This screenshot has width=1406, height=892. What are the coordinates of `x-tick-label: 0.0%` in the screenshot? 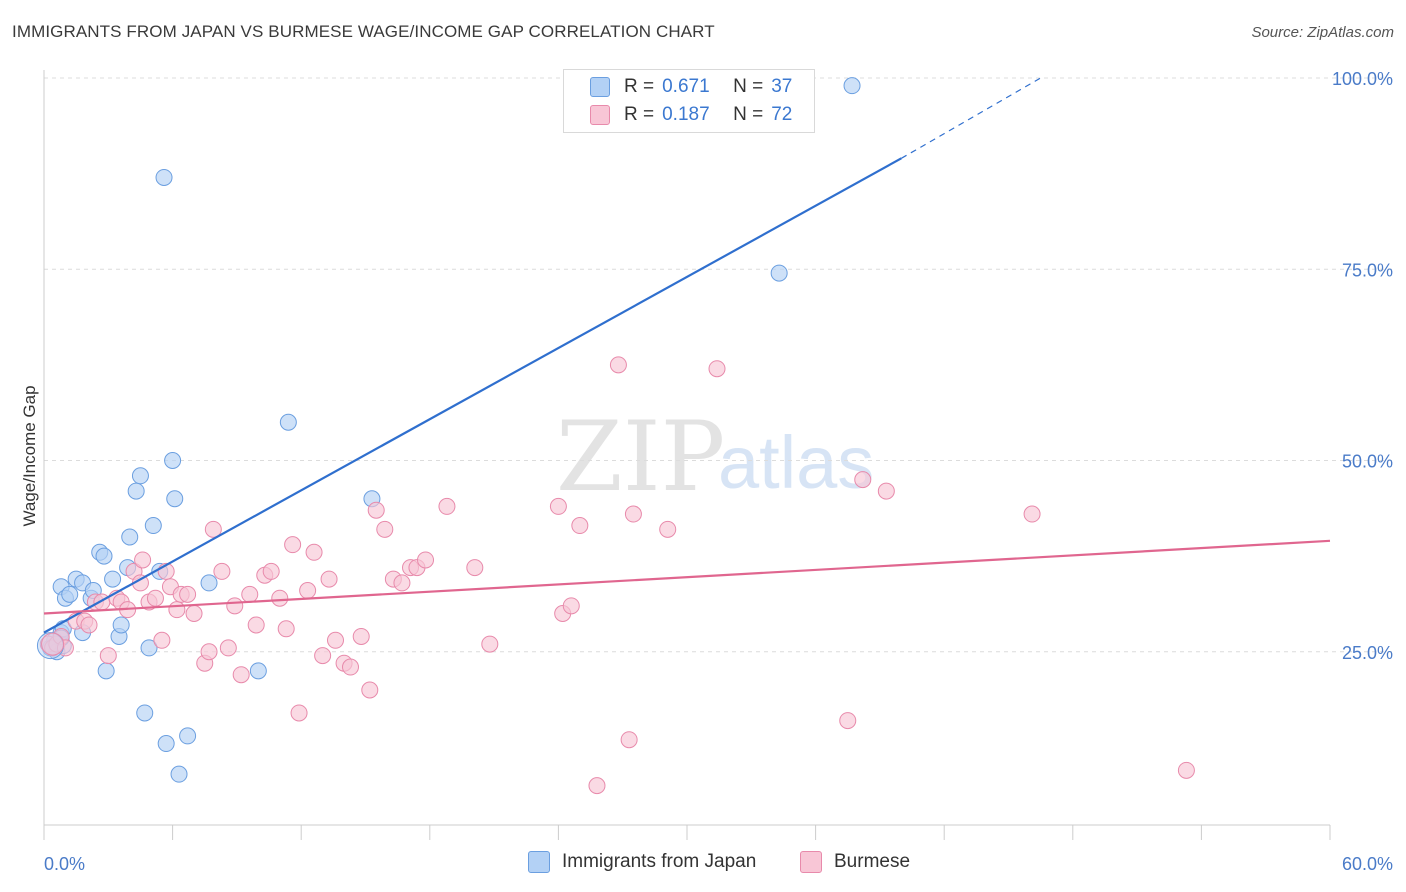 It's located at (64, 864).